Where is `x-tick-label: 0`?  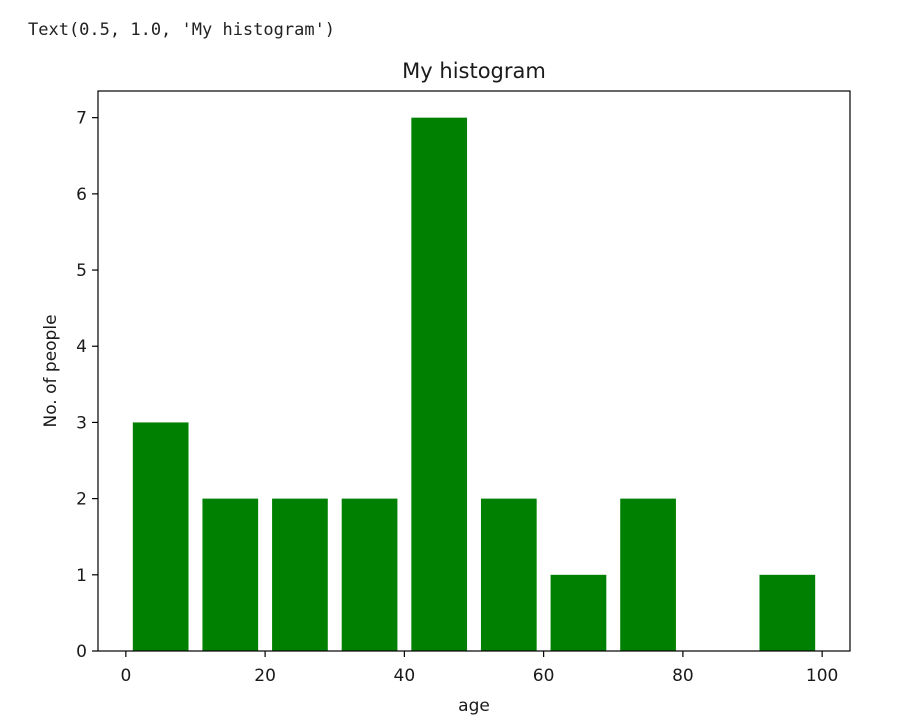
x-tick-label: 0 is located at coordinates (125, 676).